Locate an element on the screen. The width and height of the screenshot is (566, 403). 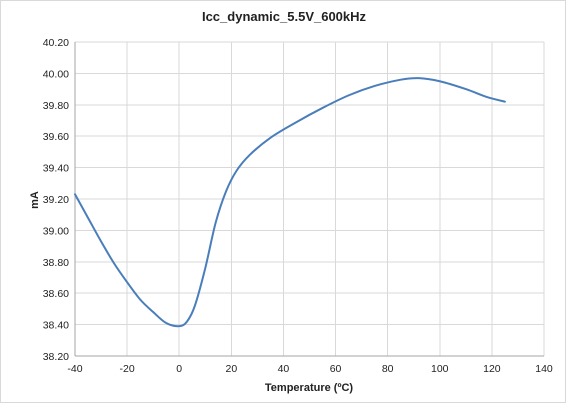
y-tick-label: 39.40 is located at coordinates (56, 169).